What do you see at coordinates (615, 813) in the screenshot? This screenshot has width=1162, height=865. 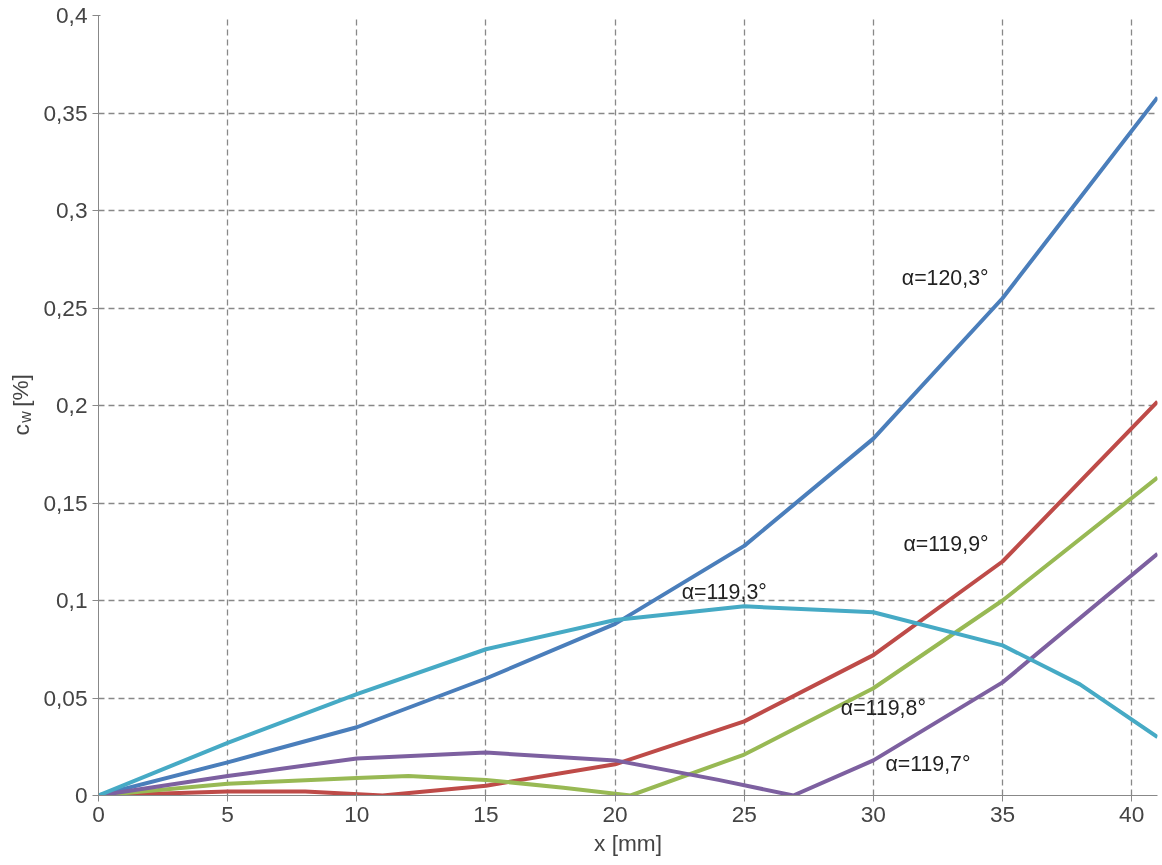 I see `x-tick-label: 20` at bounding box center [615, 813].